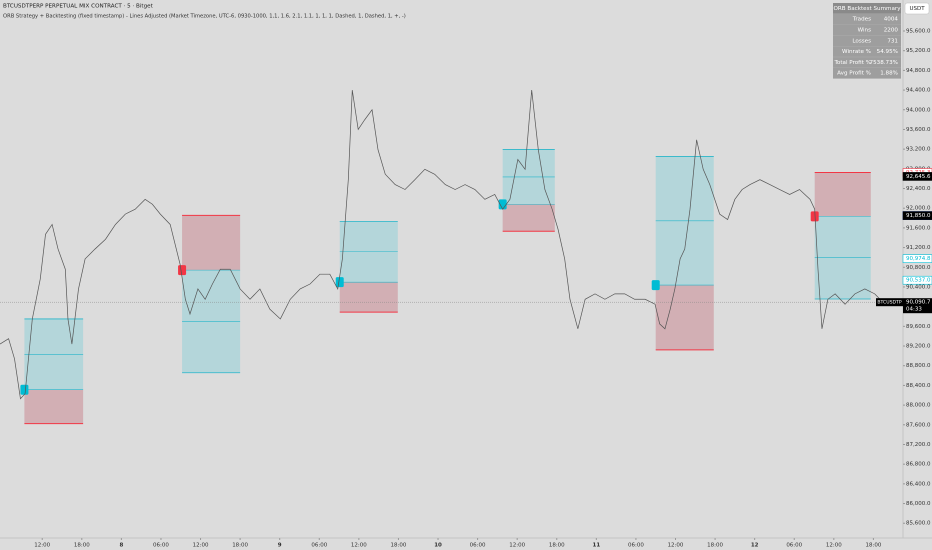 This screenshot has height=550, width=932. I want to click on x-tick-label: 8, so click(121, 546).